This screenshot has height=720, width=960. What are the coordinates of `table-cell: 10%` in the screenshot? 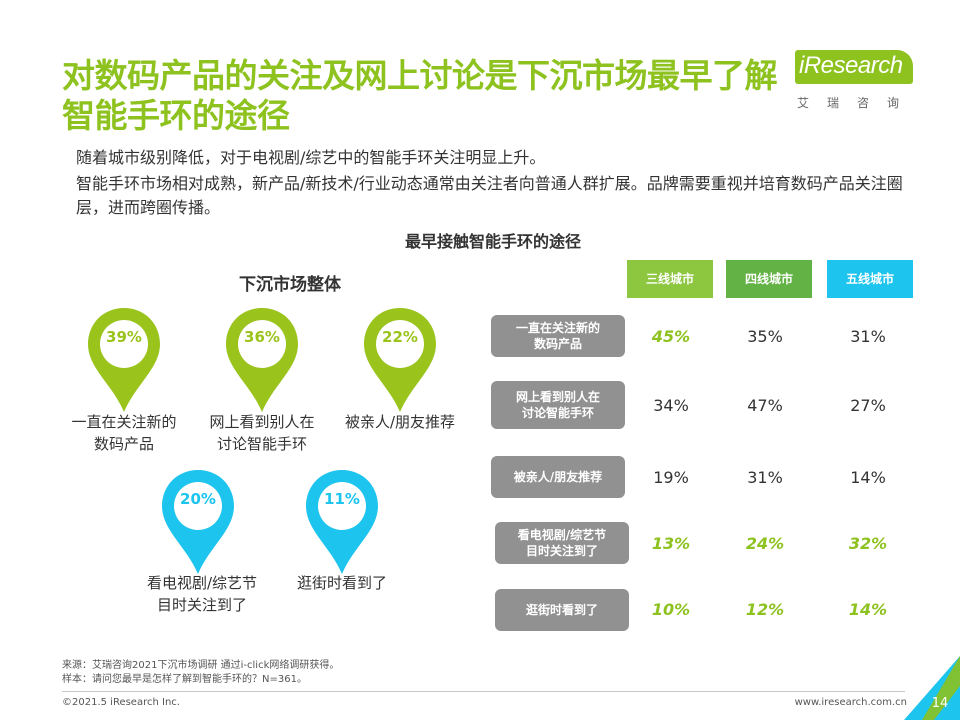 It's located at (671, 609).